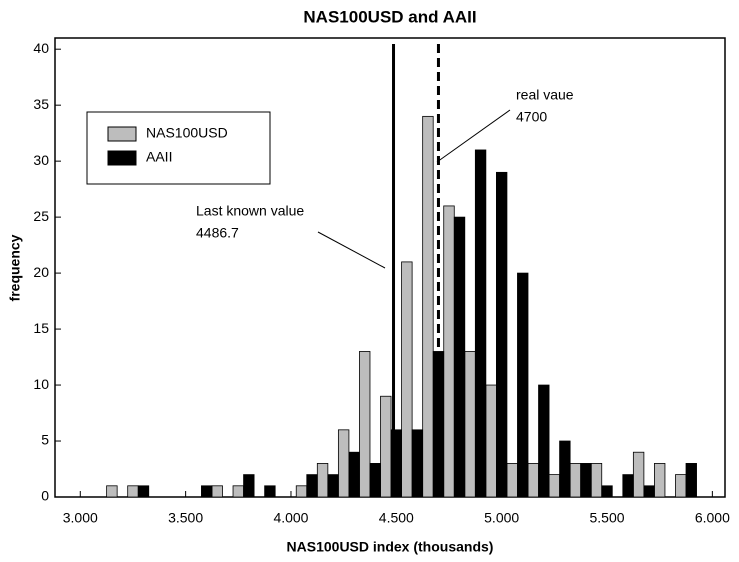 The width and height of the screenshot is (739, 562). I want to click on y-axis-label: frequency, so click(15, 267).